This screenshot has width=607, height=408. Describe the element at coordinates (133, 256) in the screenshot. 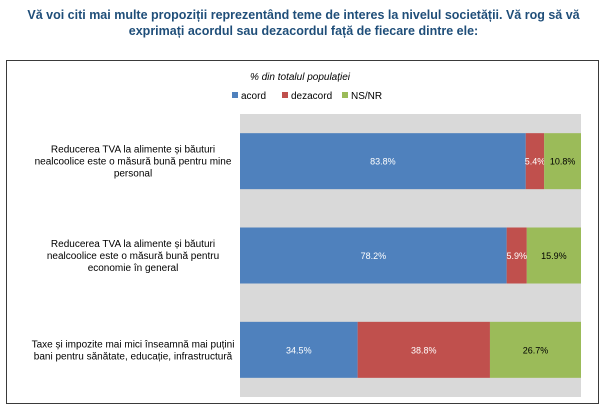

I see `category-label-2-line-2: nealcoolice este o măsură bună pentru` at that location.